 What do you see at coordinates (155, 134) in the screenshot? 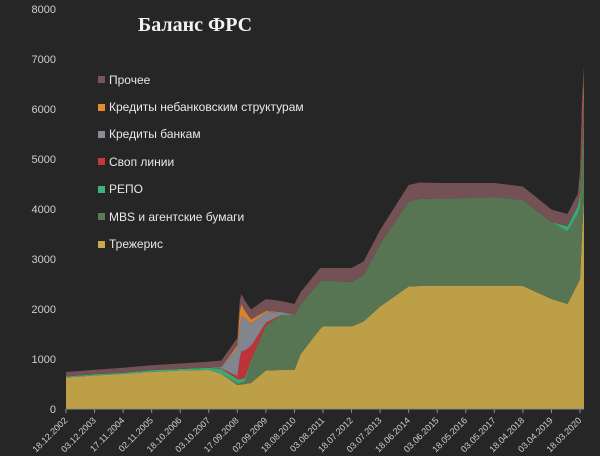
I see `legend-label: Кредиты банкам` at bounding box center [155, 134].